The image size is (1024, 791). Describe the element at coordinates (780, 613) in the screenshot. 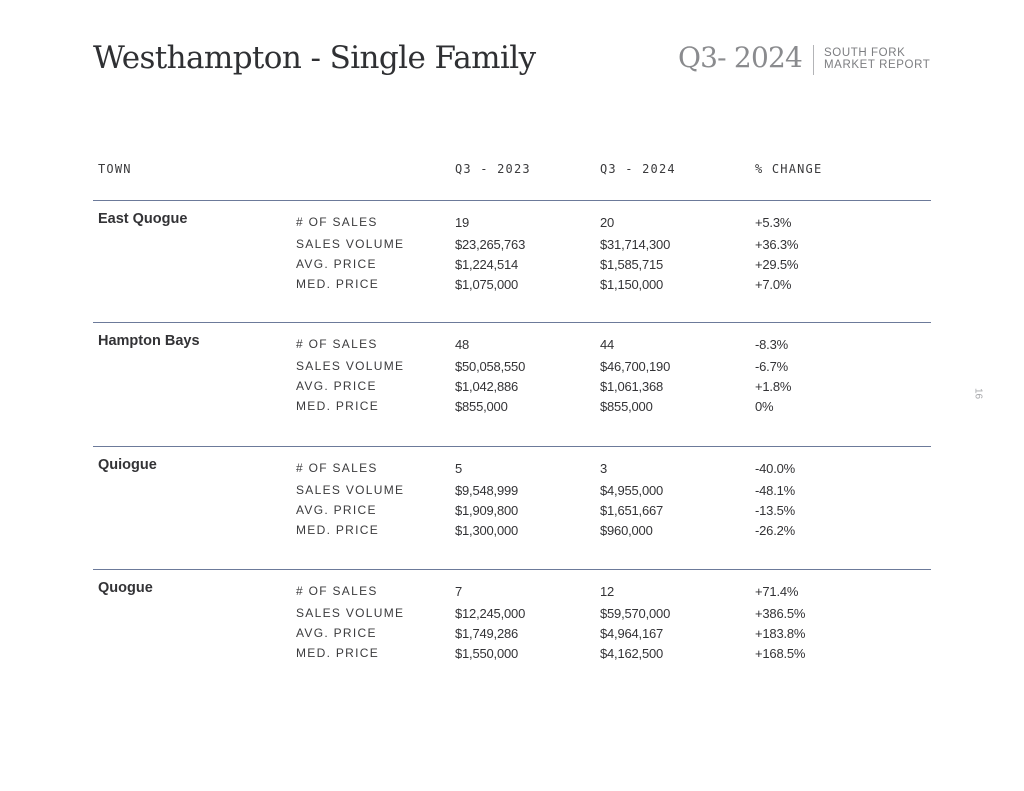

I see `table-cell-change: +386.5%` at that location.